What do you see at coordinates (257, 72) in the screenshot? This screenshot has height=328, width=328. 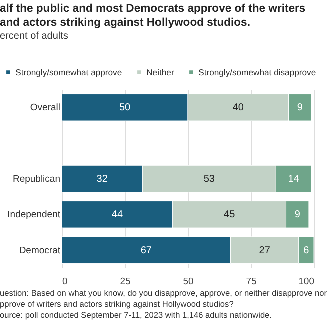 I see `legend-label: Strongly/somewhat disapprove` at bounding box center [257, 72].